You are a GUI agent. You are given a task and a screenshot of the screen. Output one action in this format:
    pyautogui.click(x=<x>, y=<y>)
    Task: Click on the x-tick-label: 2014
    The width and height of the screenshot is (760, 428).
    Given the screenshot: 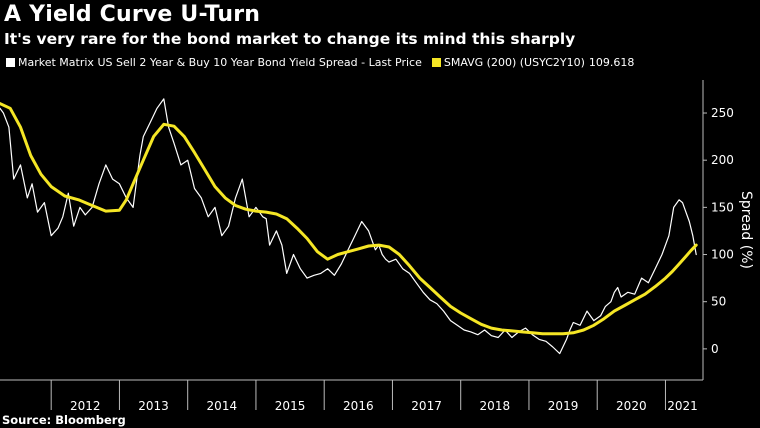 What is the action you would take?
    pyautogui.click(x=222, y=406)
    